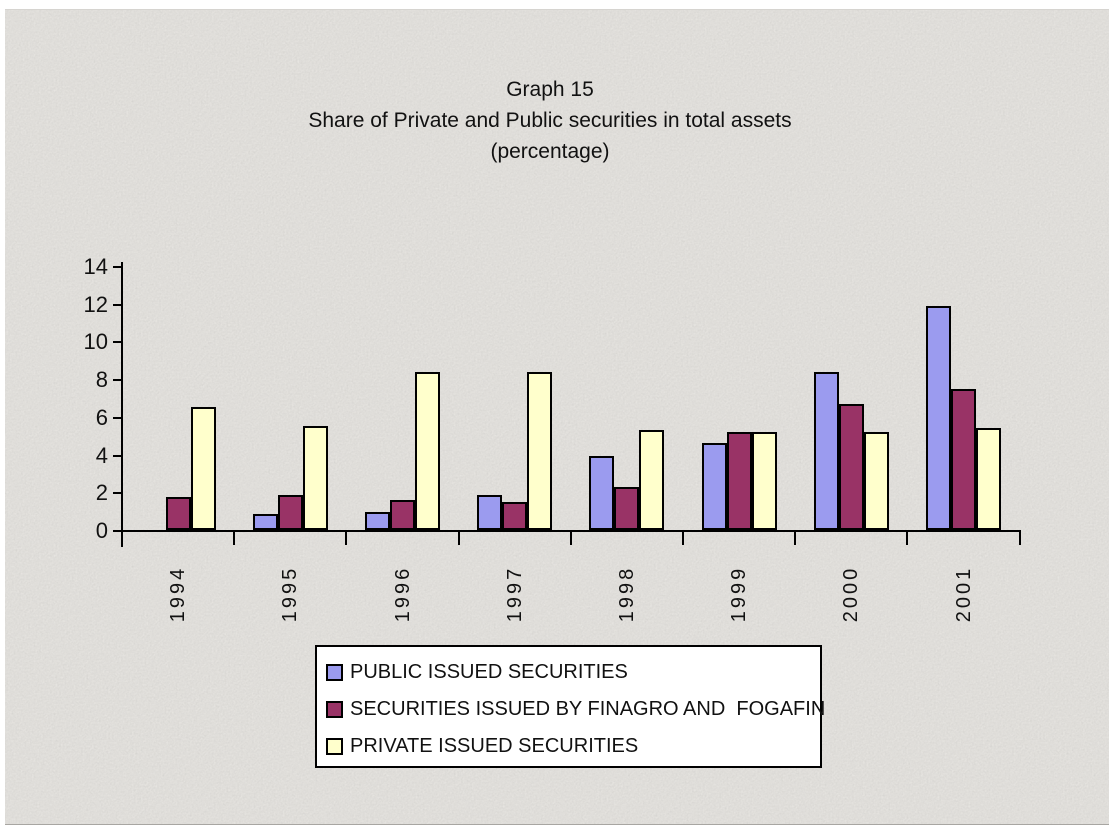 Image resolution: width=1114 pixels, height=839 pixels. I want to click on y-axis-tick-label: 10, so click(95, 342).